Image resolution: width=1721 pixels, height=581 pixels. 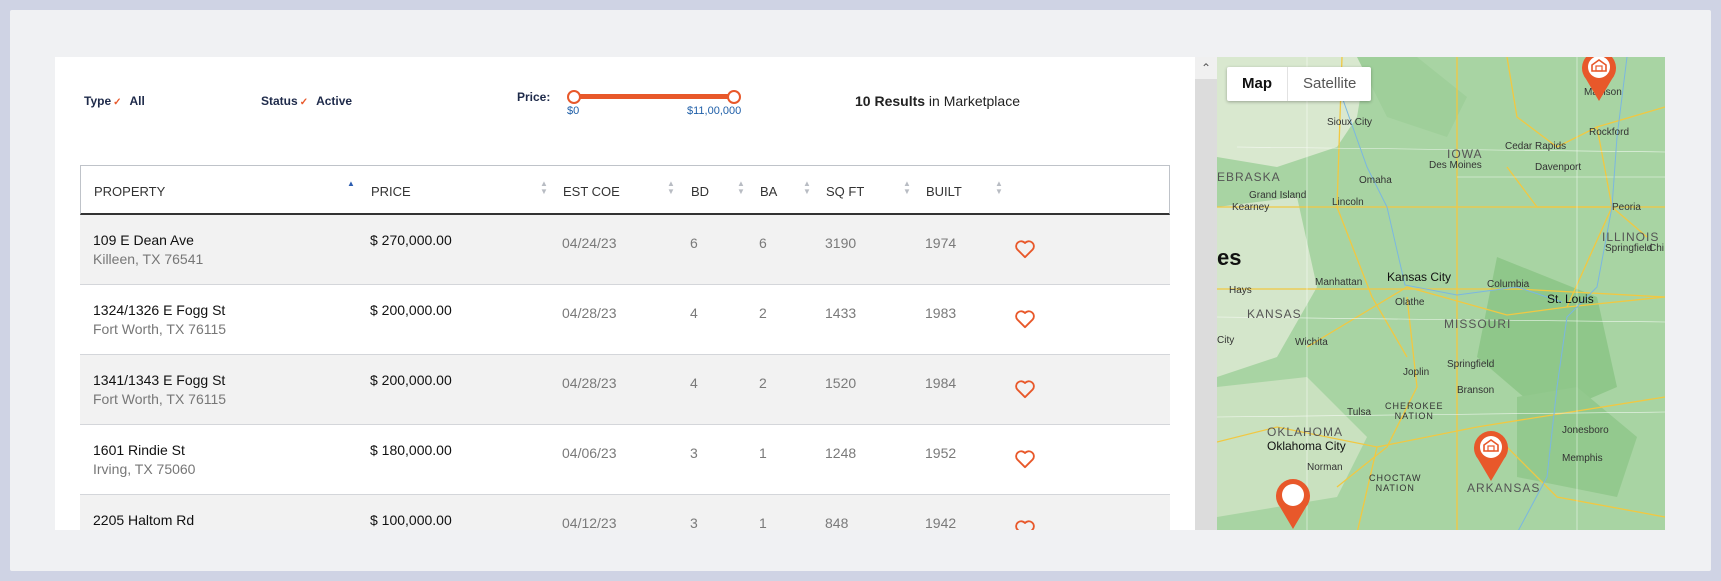 What do you see at coordinates (1249, 177) in the screenshot?
I see `map-label: EBRASKA` at bounding box center [1249, 177].